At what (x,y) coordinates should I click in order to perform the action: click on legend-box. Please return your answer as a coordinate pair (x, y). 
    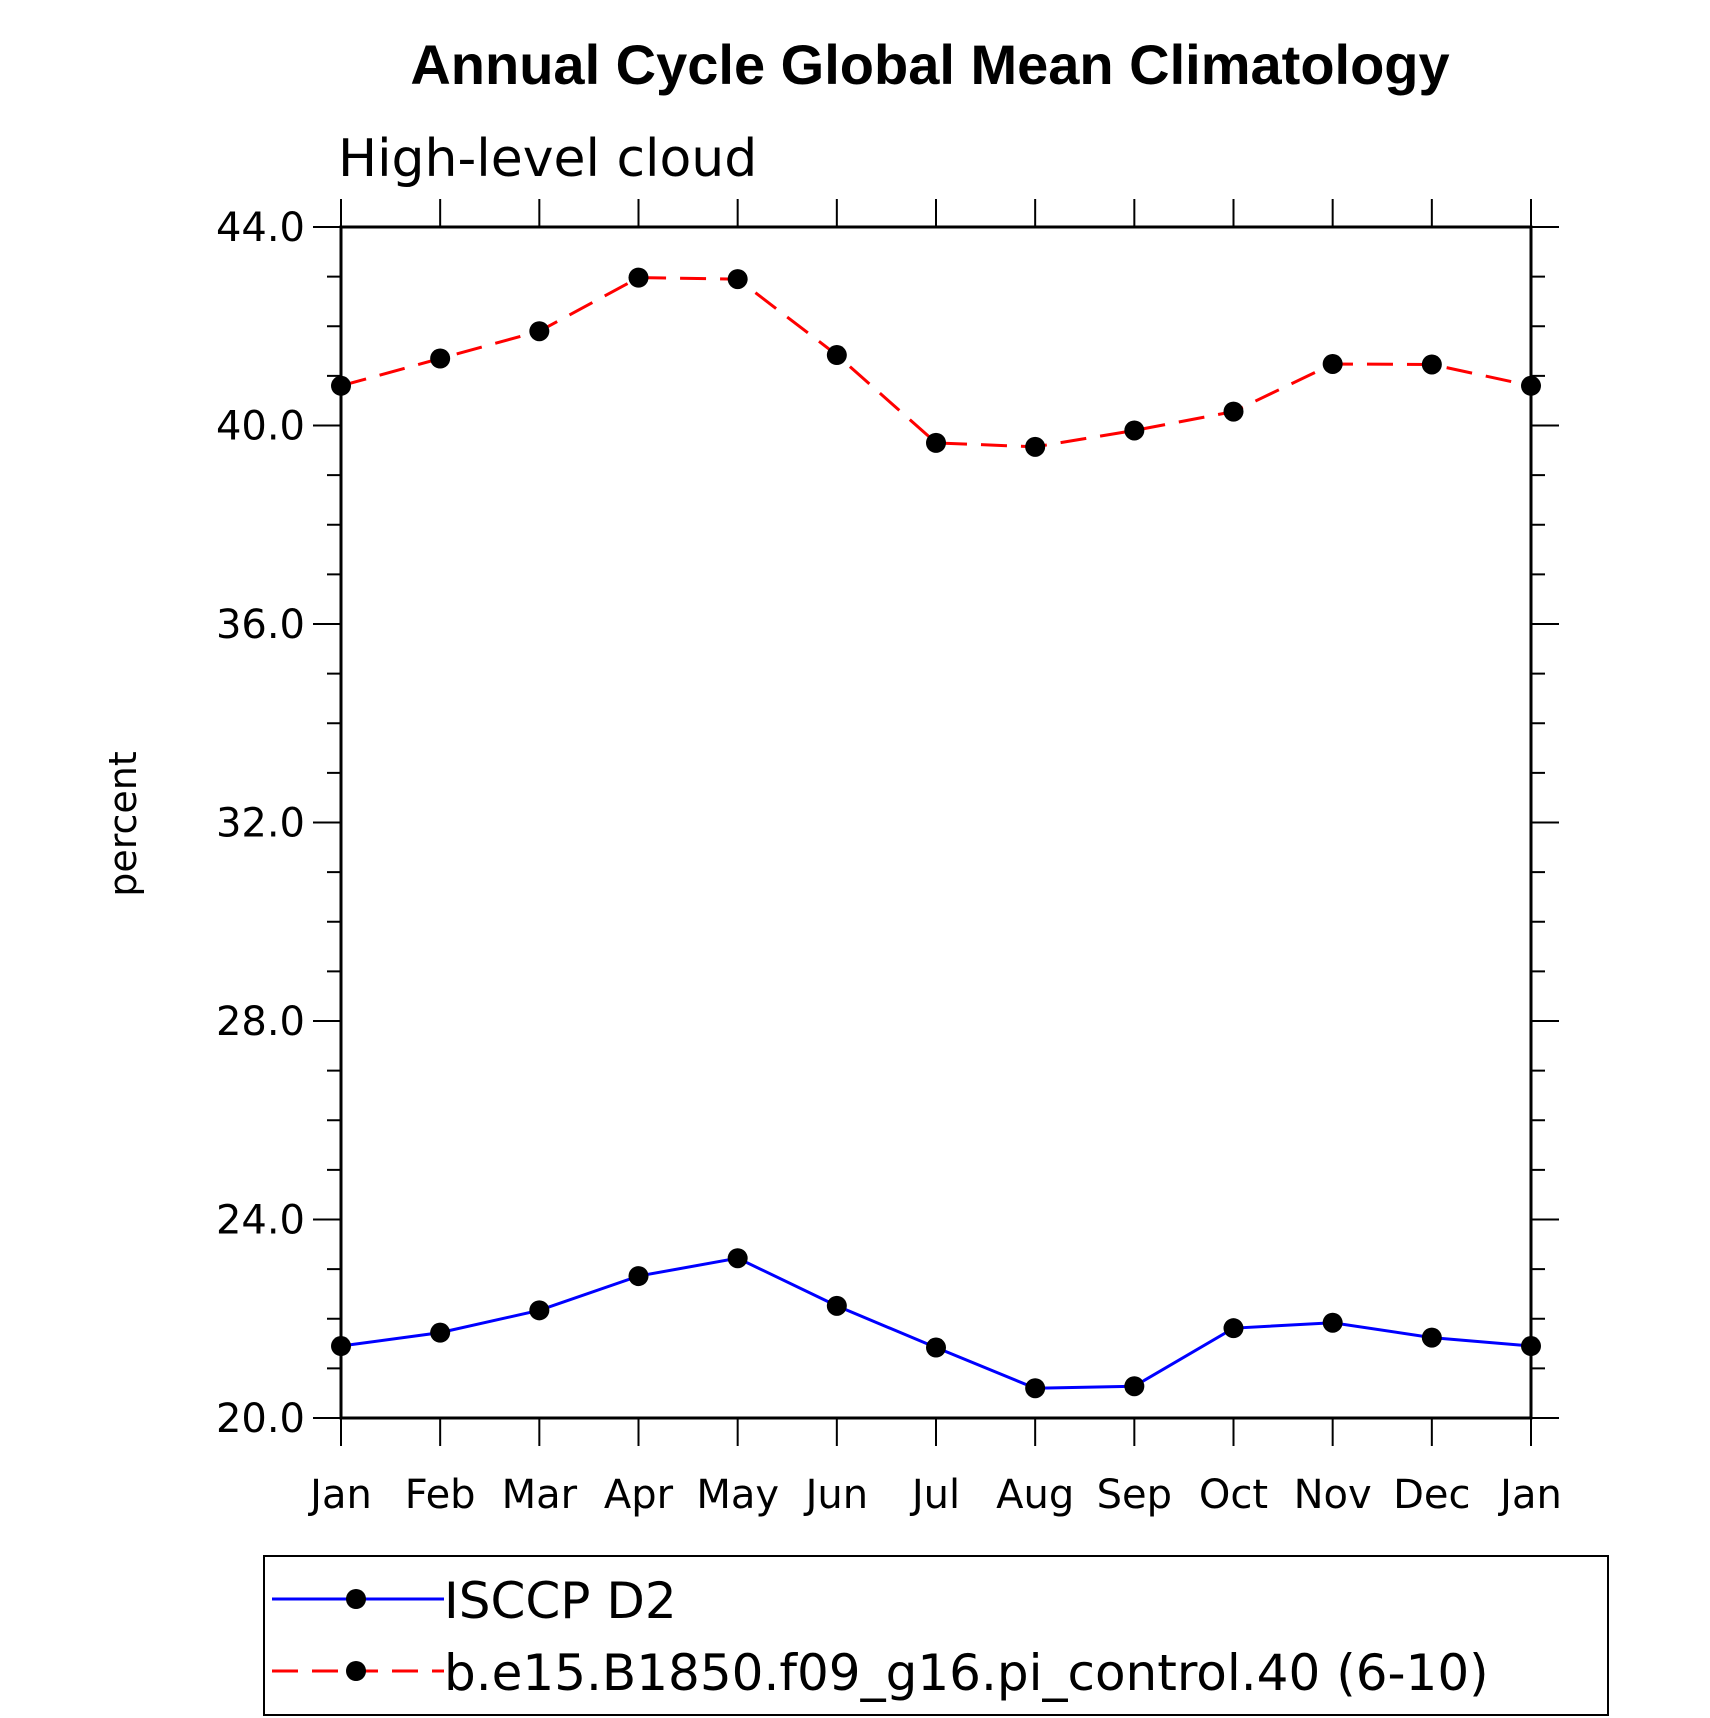
    Looking at the image, I should click on (936, 1635).